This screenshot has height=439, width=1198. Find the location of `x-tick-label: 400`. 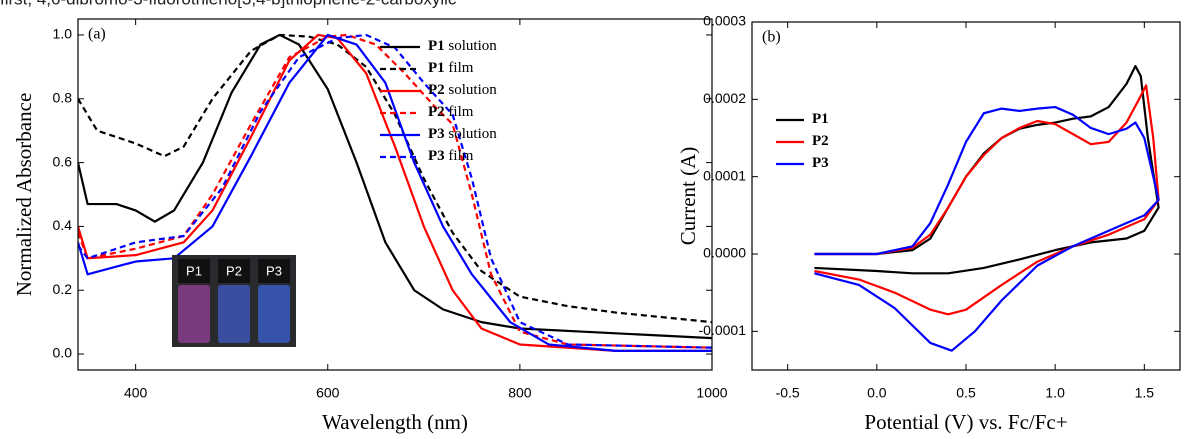

x-tick-label: 400 is located at coordinates (136, 393).